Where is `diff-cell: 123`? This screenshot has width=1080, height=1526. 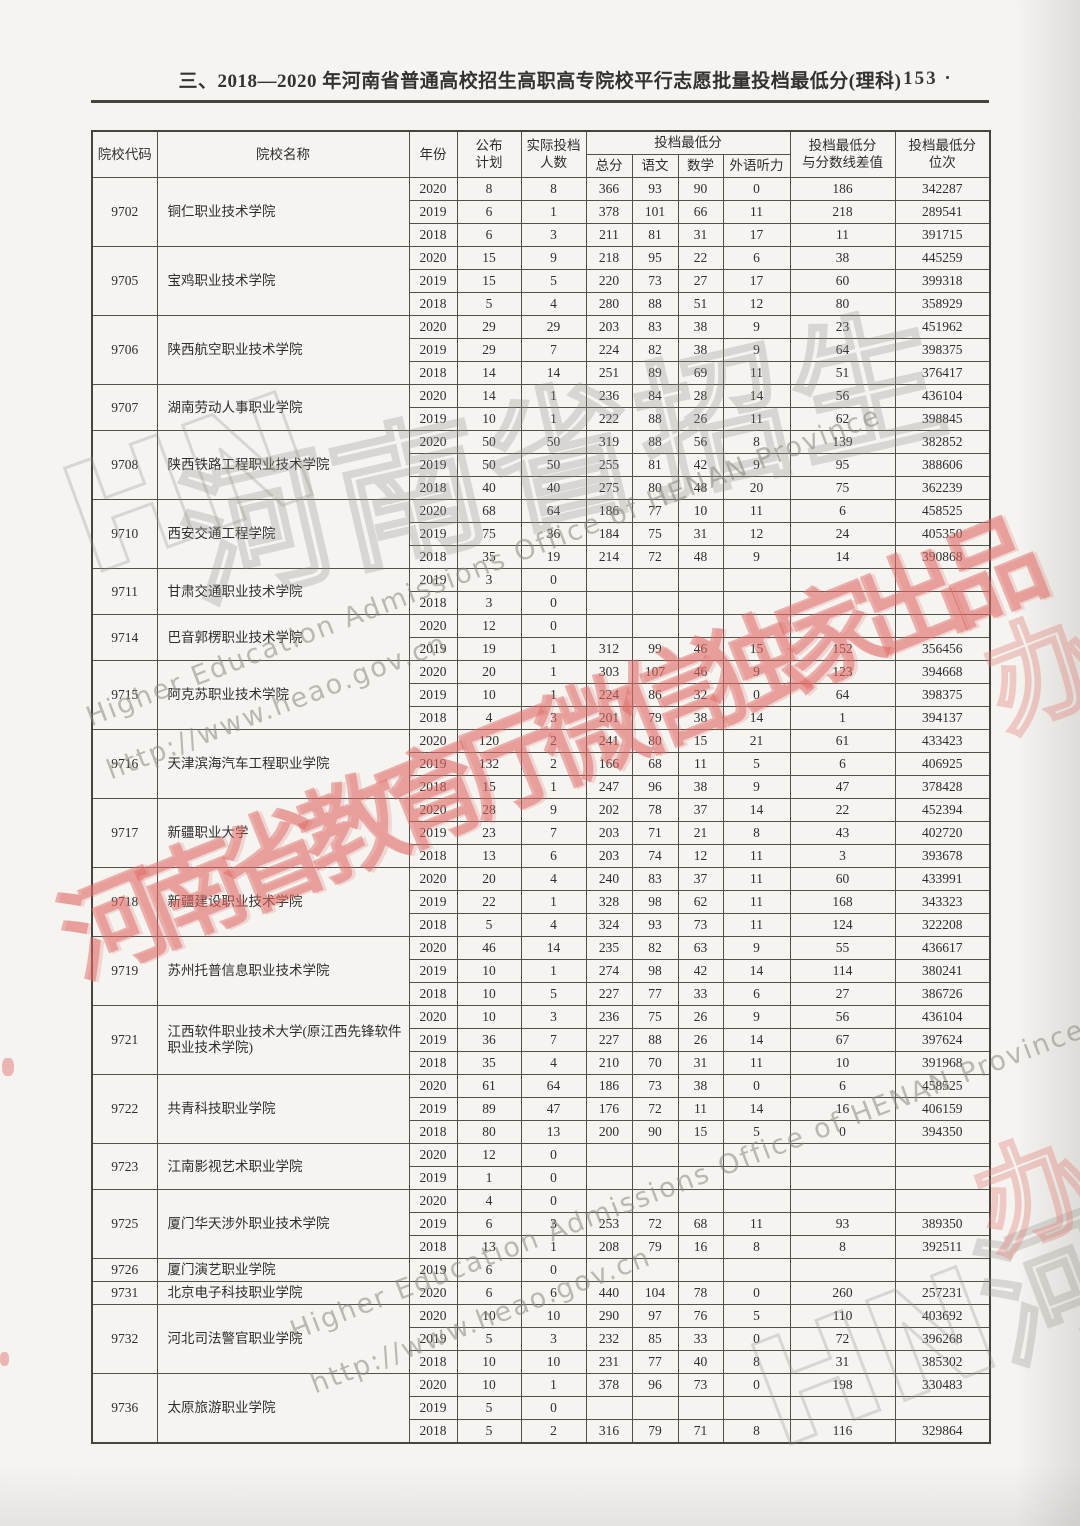 diff-cell: 123 is located at coordinates (842, 672).